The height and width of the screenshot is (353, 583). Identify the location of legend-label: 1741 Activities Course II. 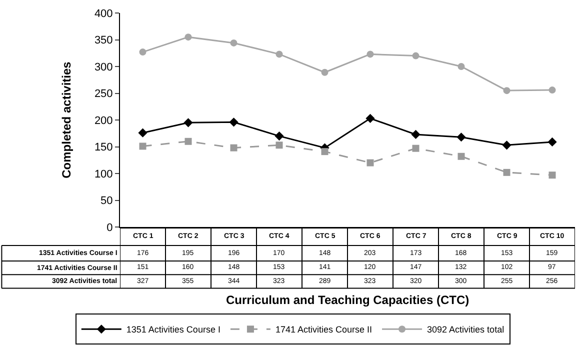
(323, 329).